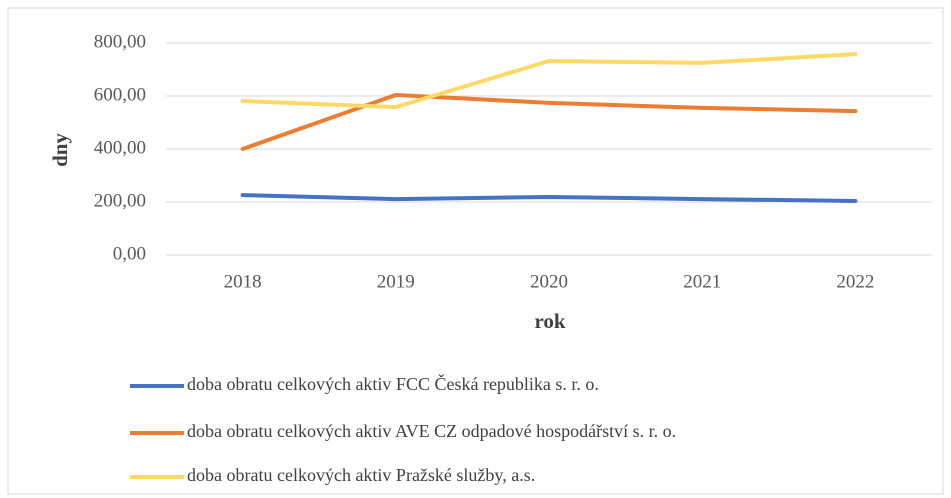  Describe the element at coordinates (243, 281) in the screenshot. I see `x-tick-label: 2018` at that location.